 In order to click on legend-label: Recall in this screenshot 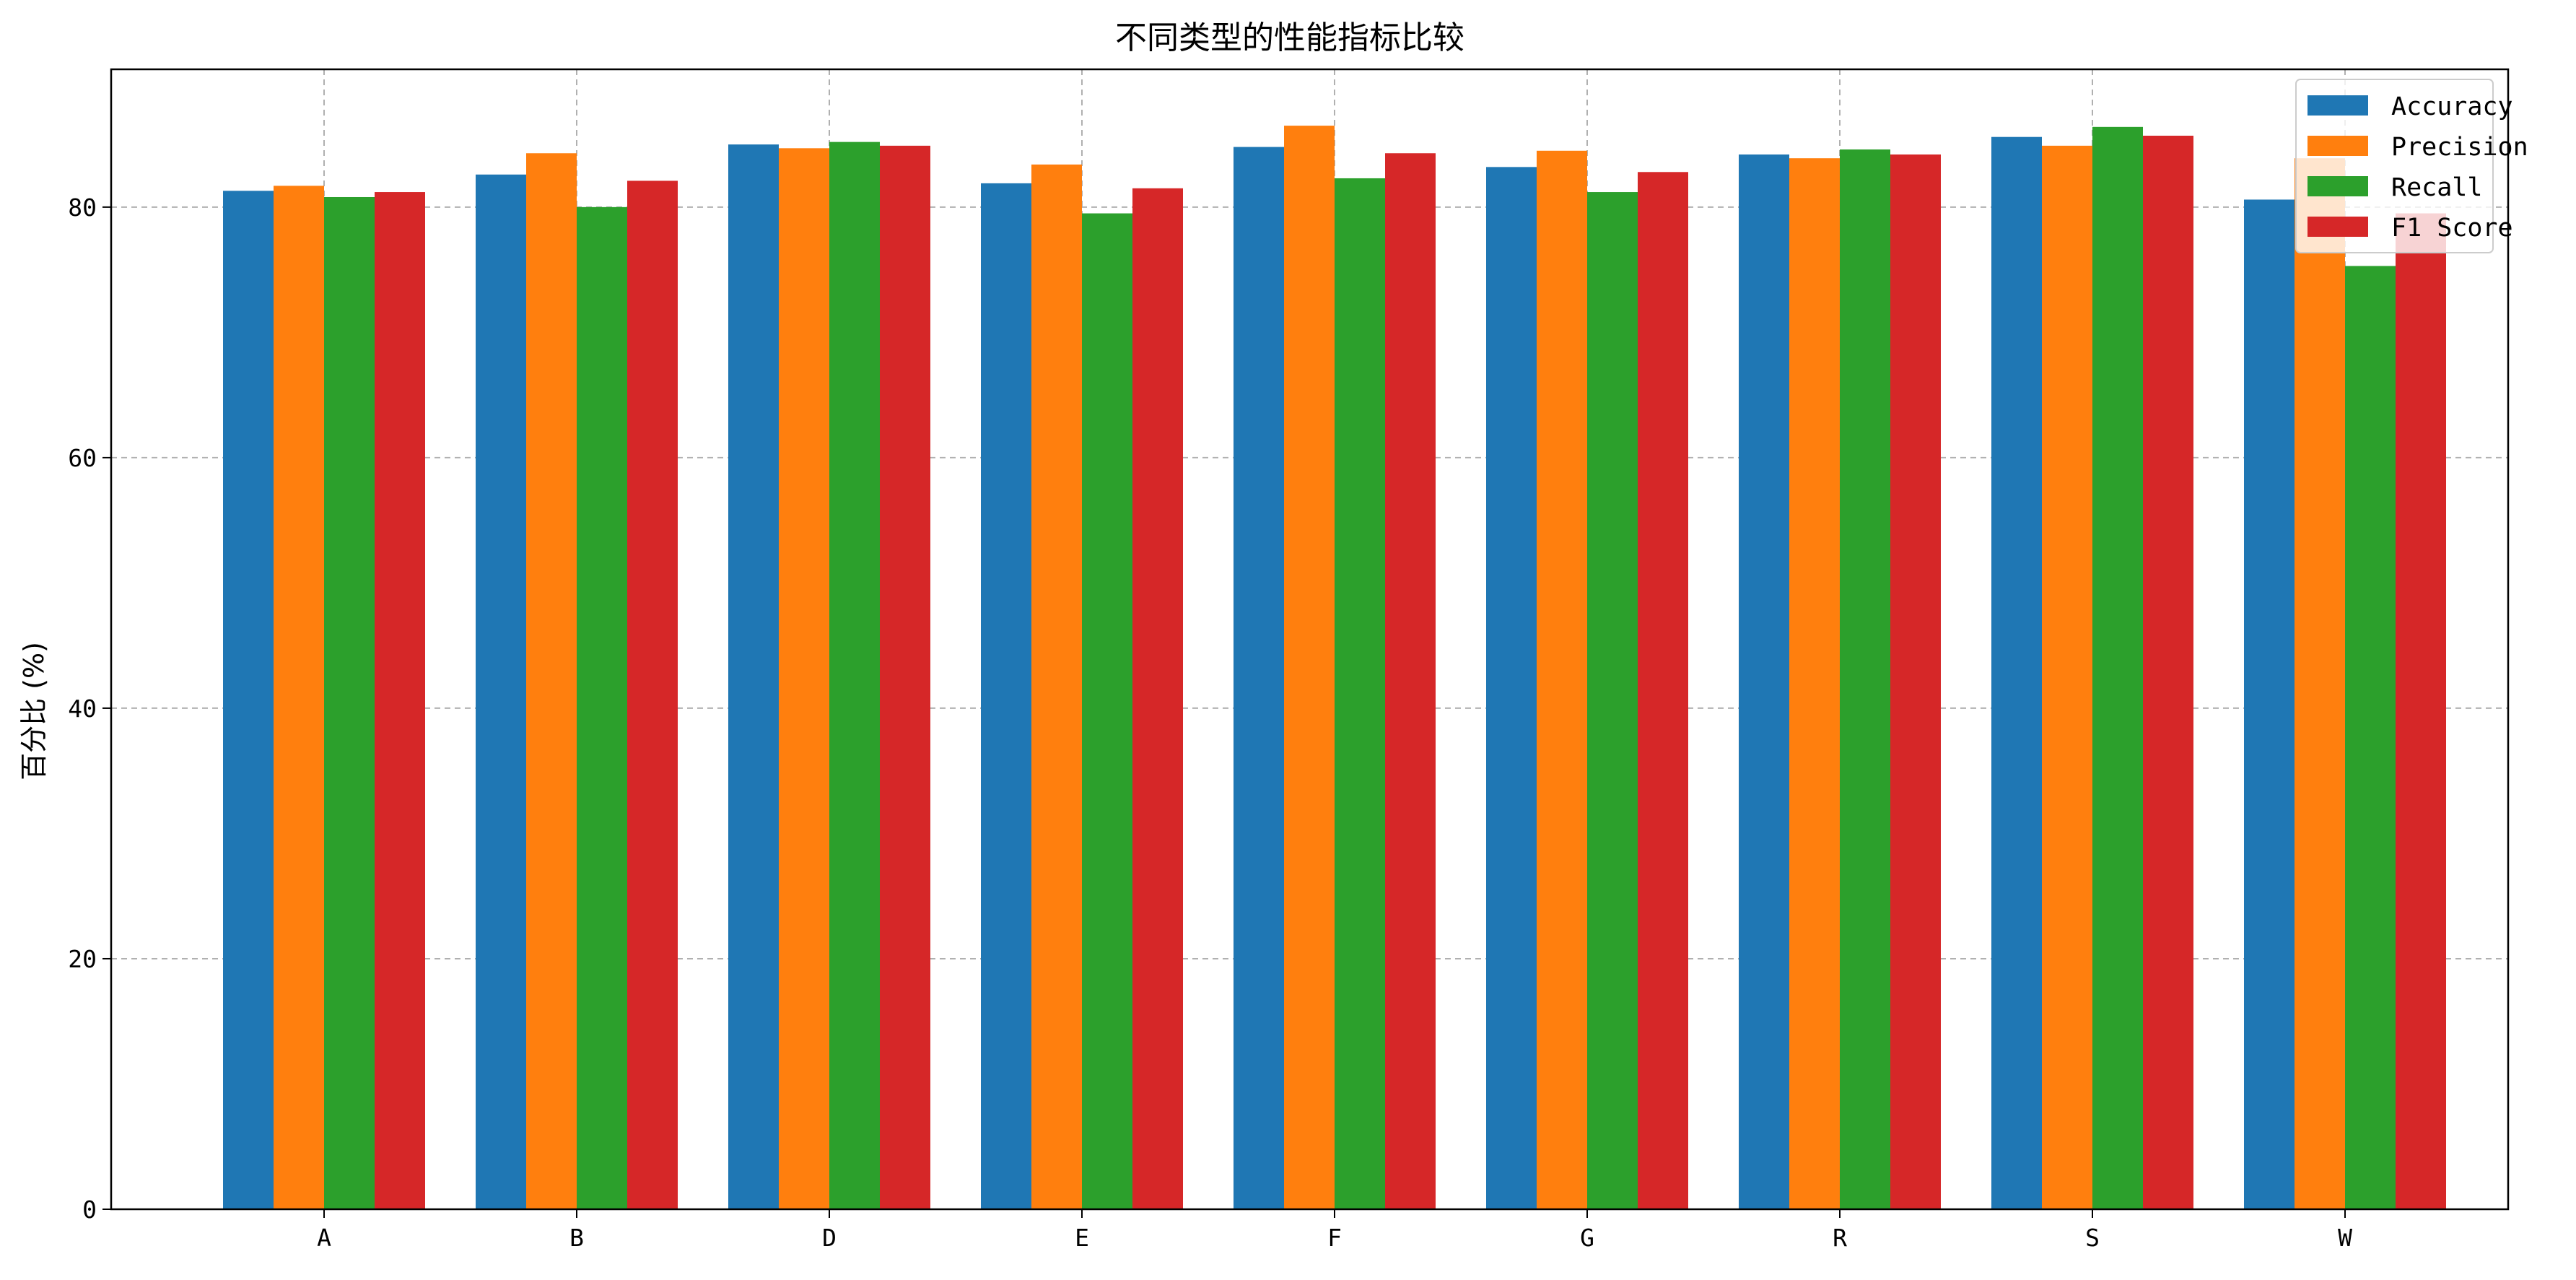, I will do `click(2436, 187)`.